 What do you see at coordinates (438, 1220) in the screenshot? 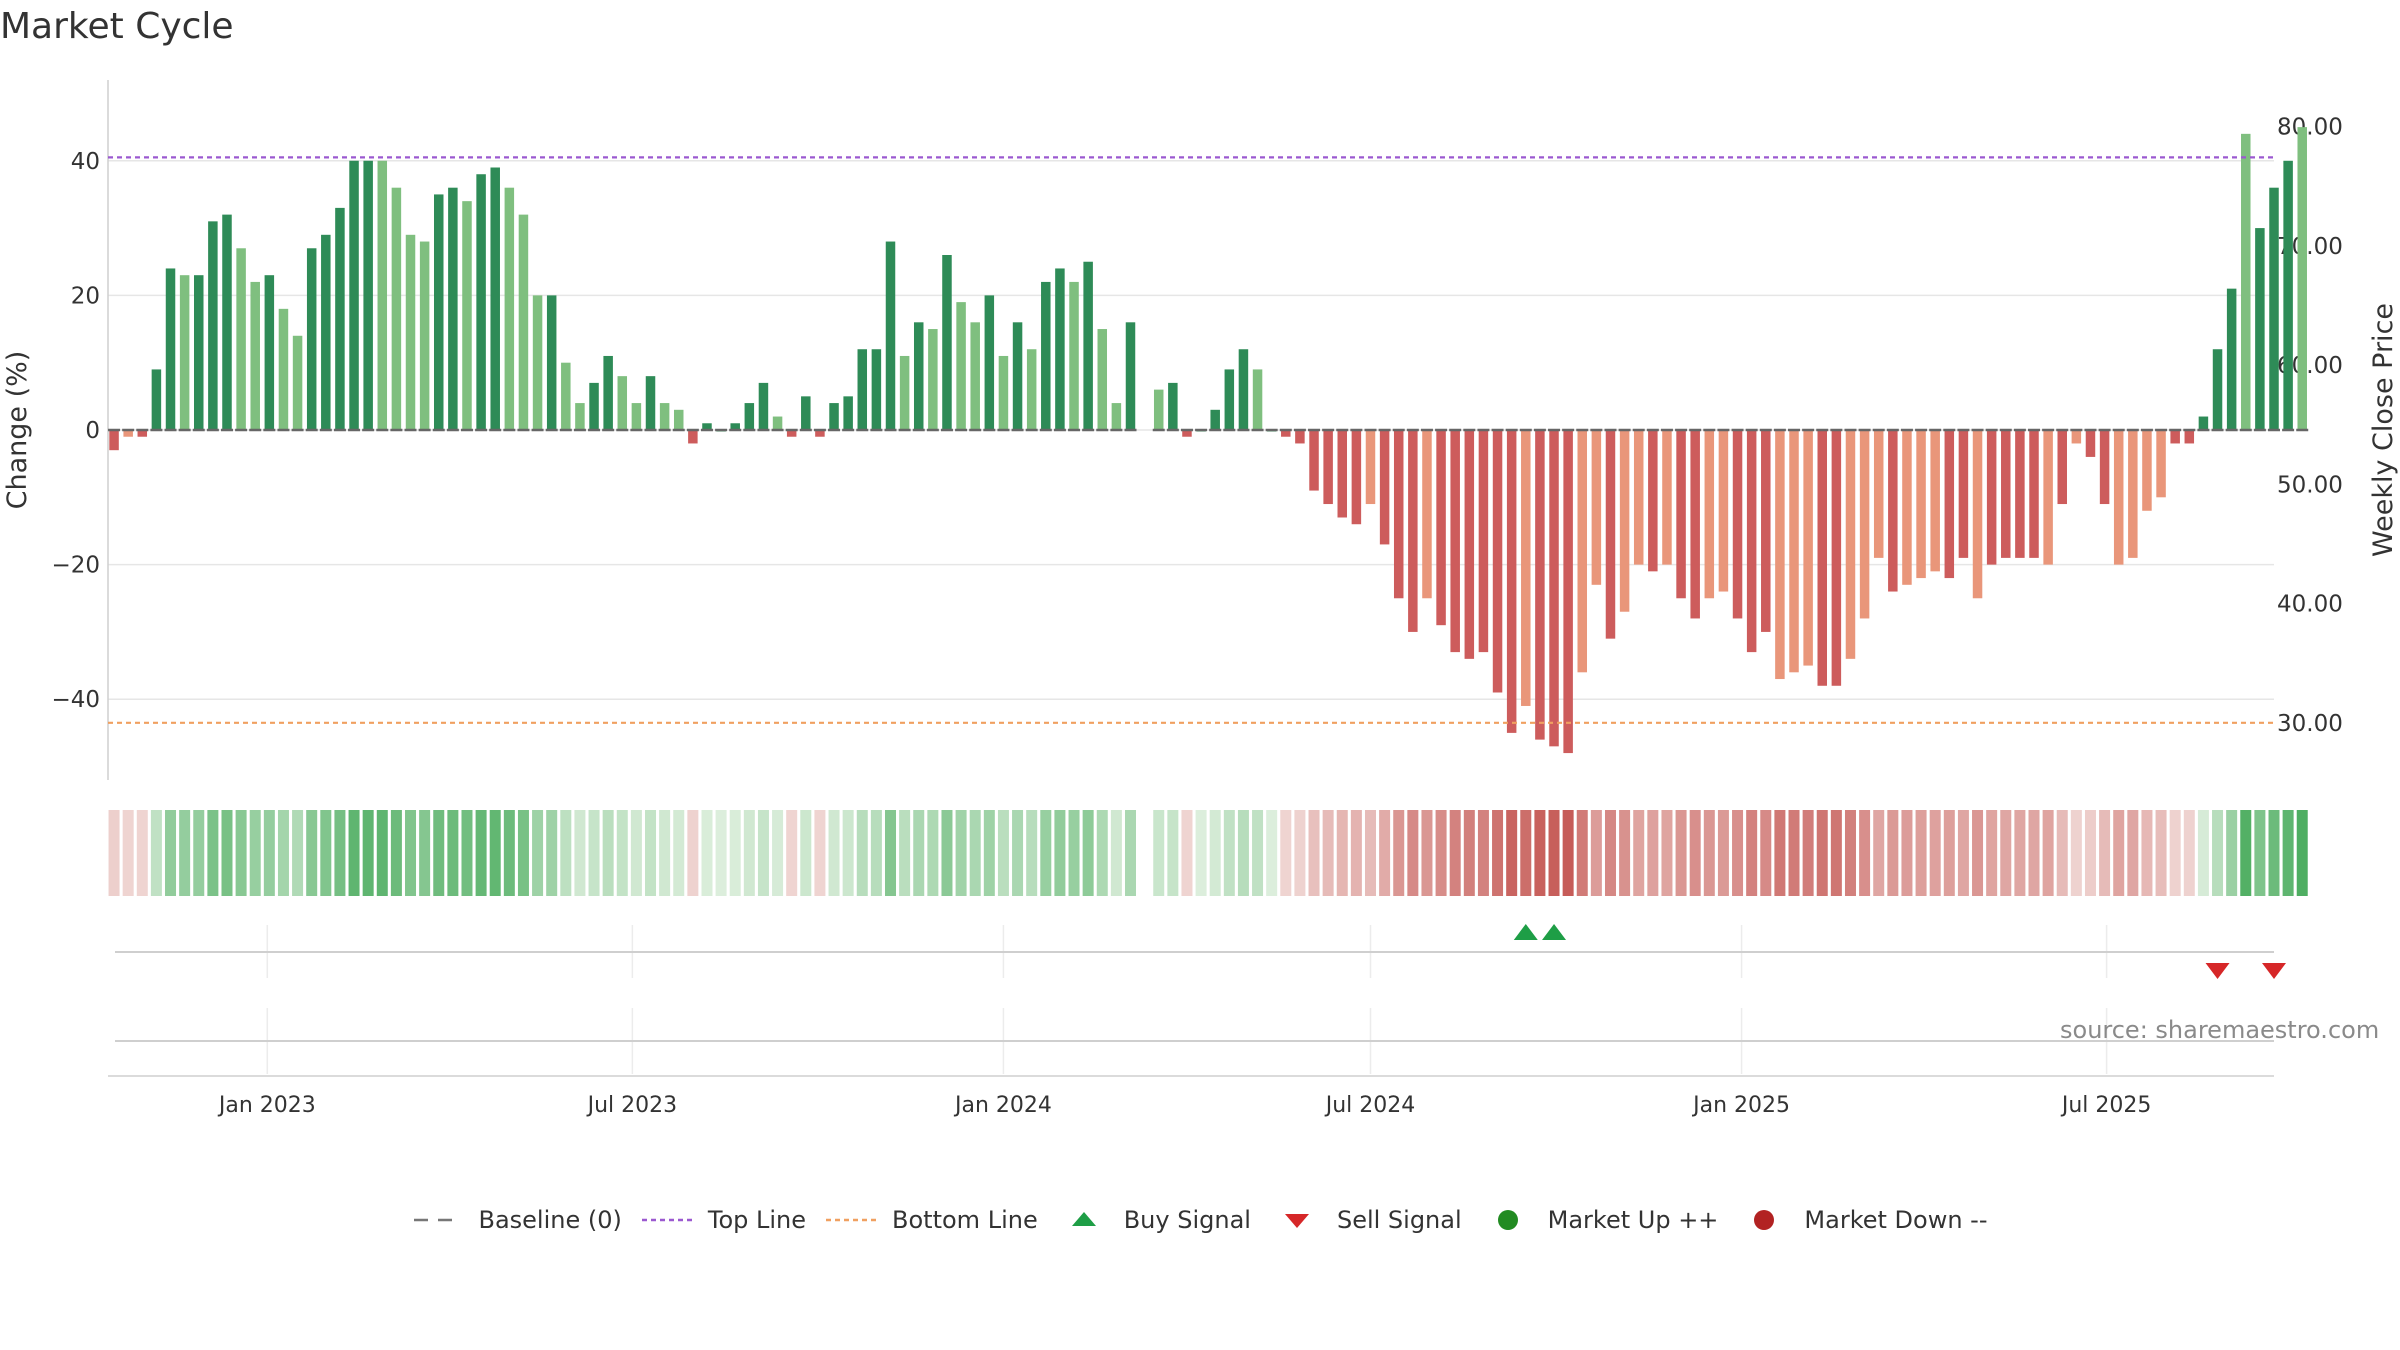
I see `legend-swatch-dash` at bounding box center [438, 1220].